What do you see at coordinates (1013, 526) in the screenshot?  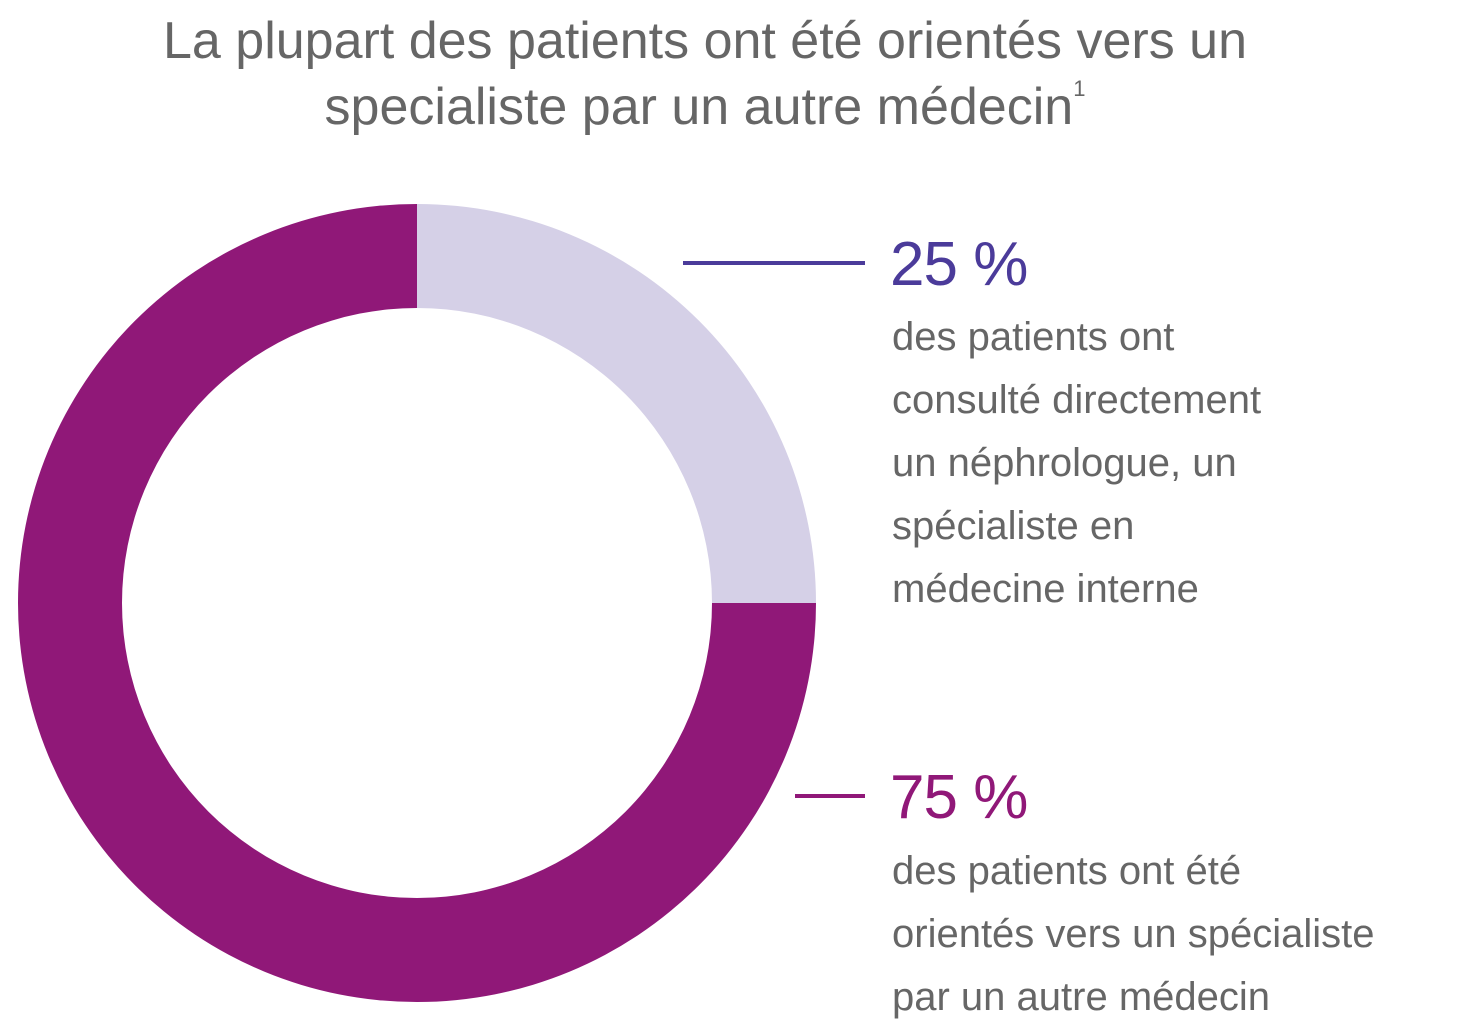 I see `description-direct-line: spécialiste en` at bounding box center [1013, 526].